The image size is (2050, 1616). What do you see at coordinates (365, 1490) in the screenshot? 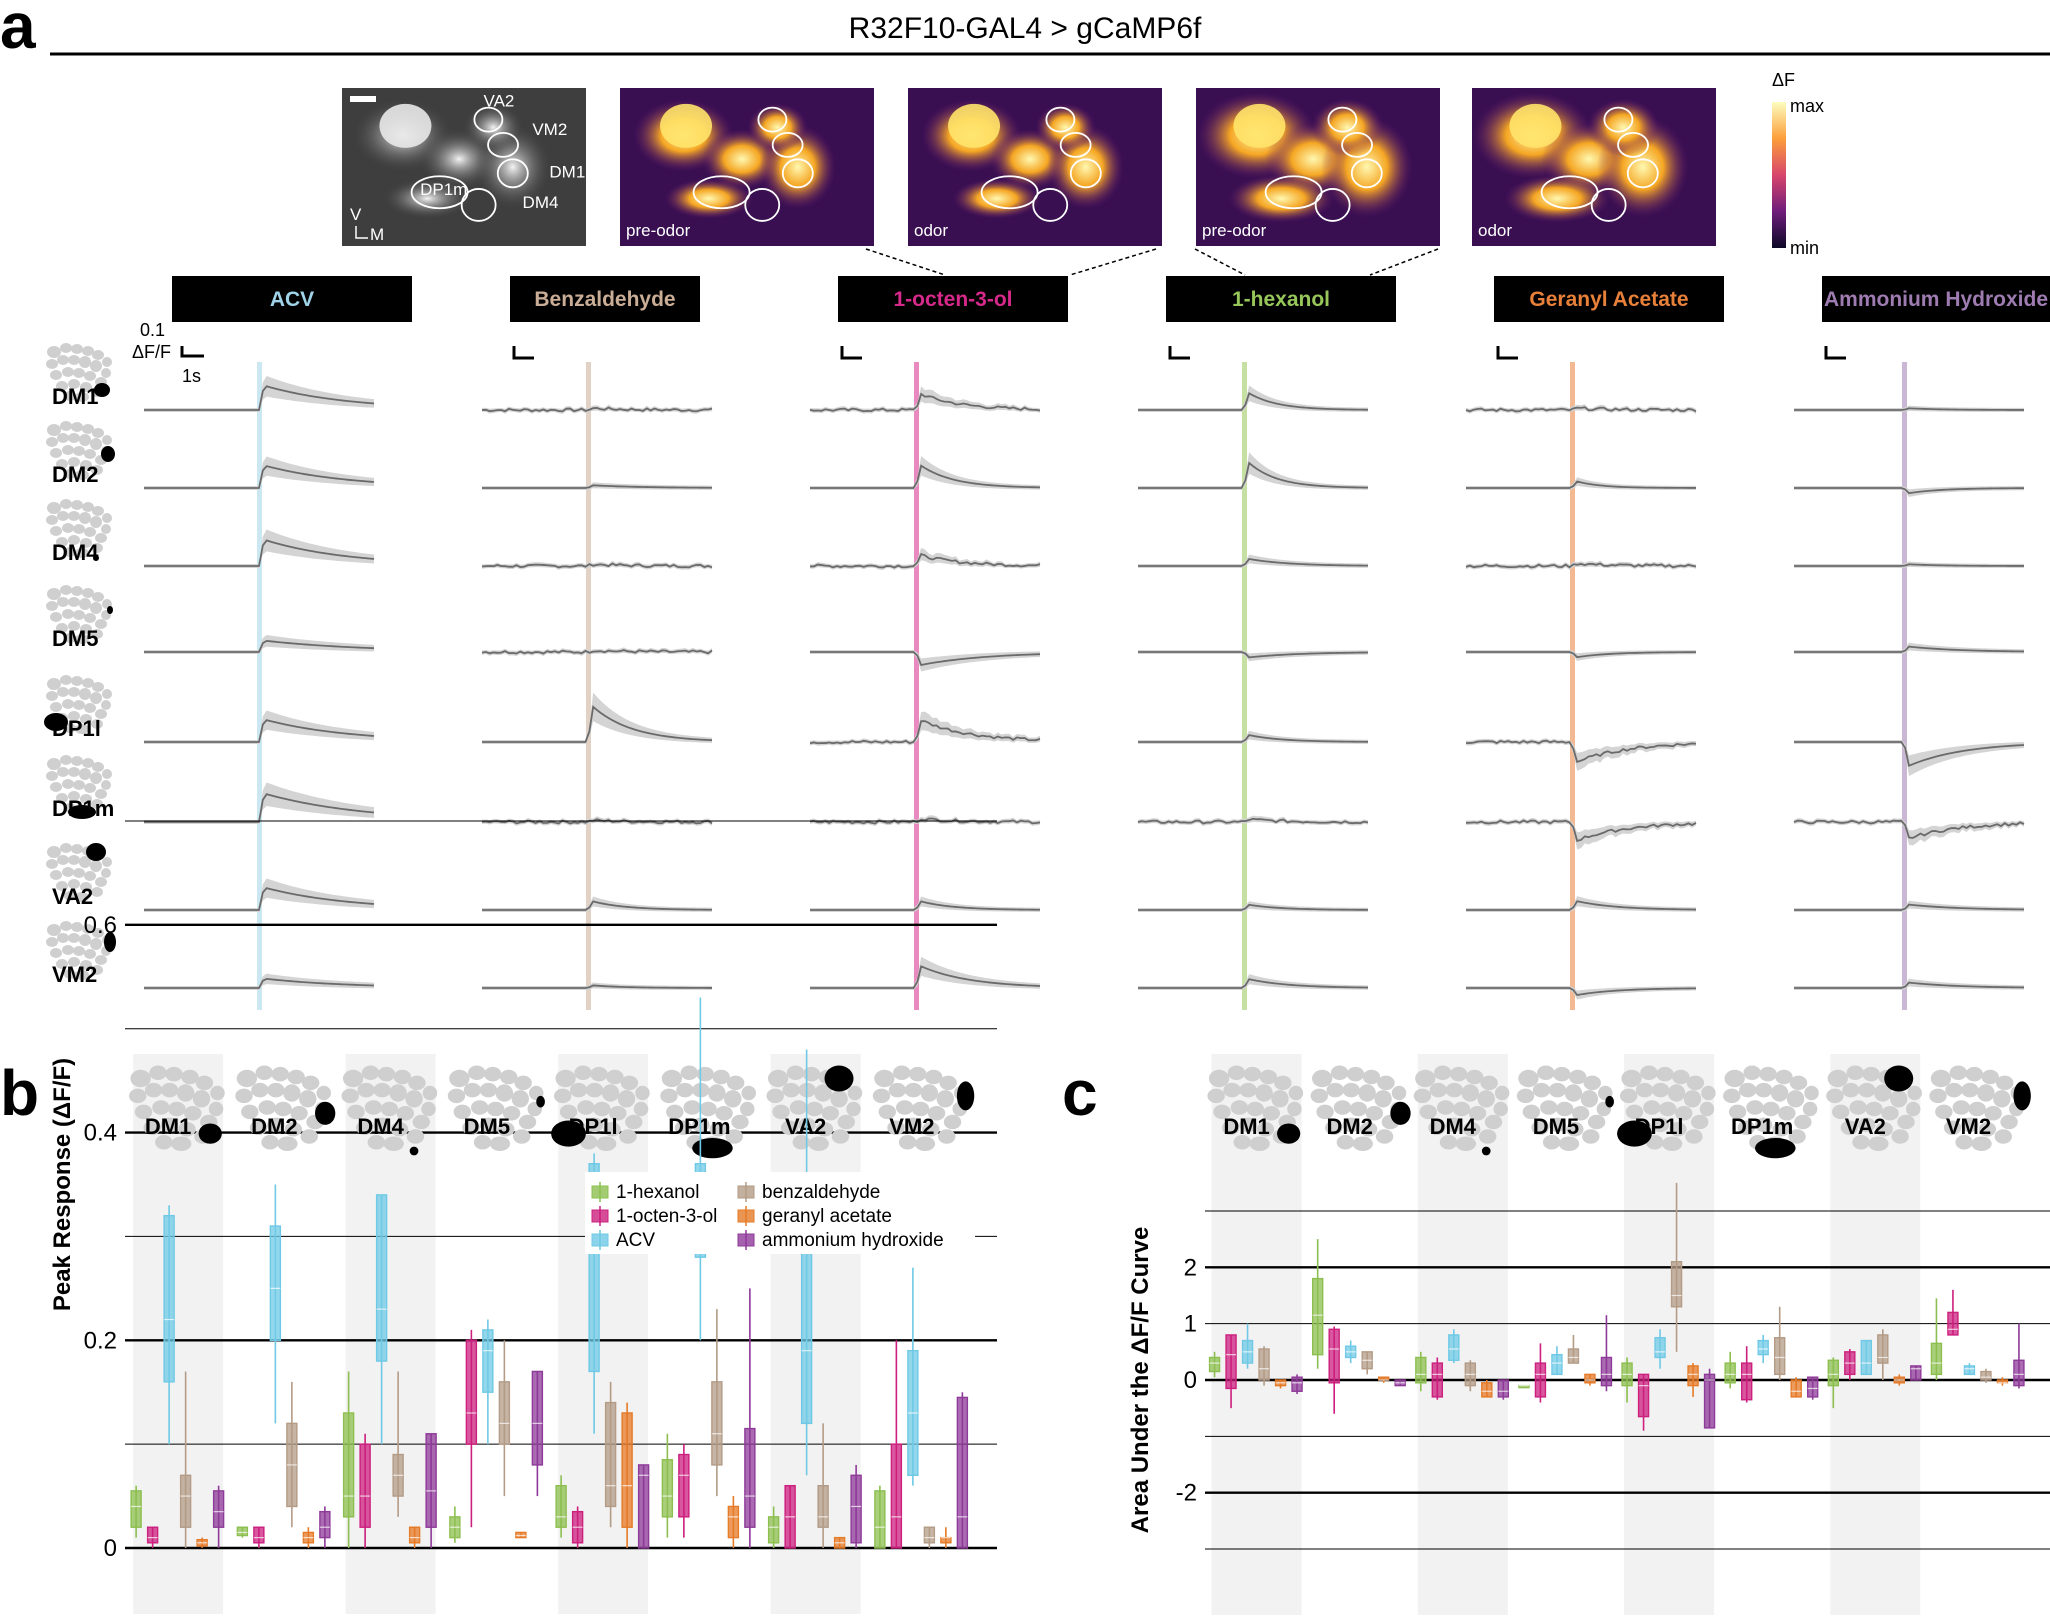
I see `box-1-octen-3-ol-DM4` at bounding box center [365, 1490].